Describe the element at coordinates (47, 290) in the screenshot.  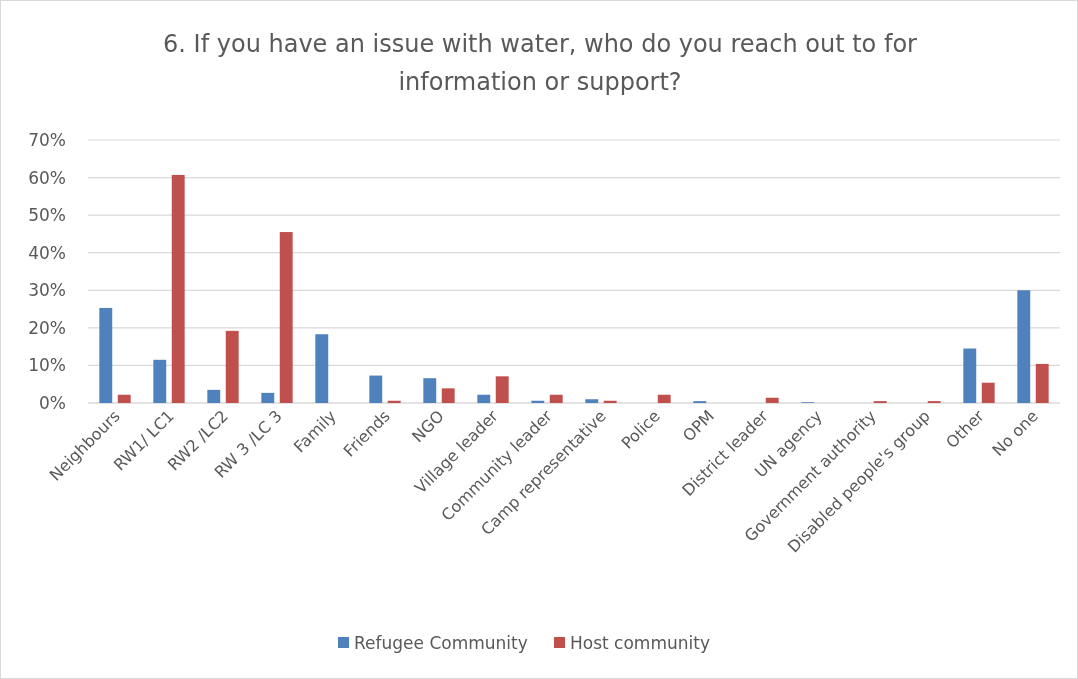
I see `y-tick-label: 30%` at that location.